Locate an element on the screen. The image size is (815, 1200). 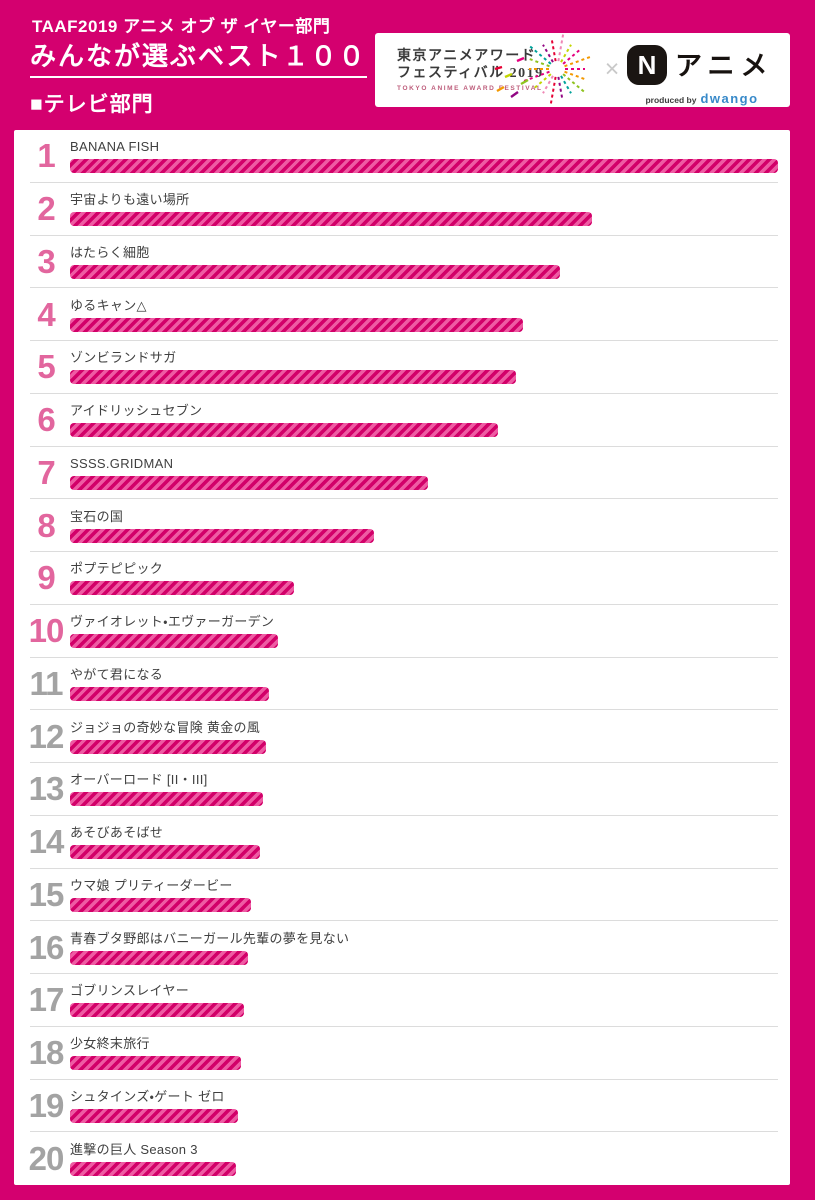
row-main: 青春ブタ野郎はバニーガール先輩の夢を見ない is located at coordinates (424, 948).